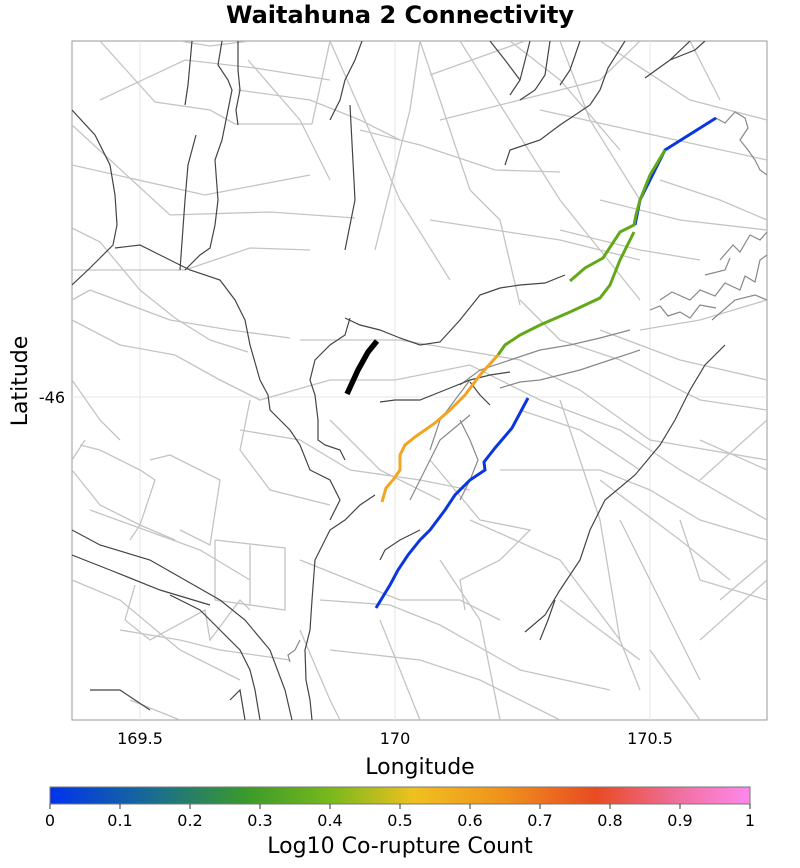 This screenshot has height=868, width=800. I want to click on cb-tick-0-2: 0.2, so click(189, 820).